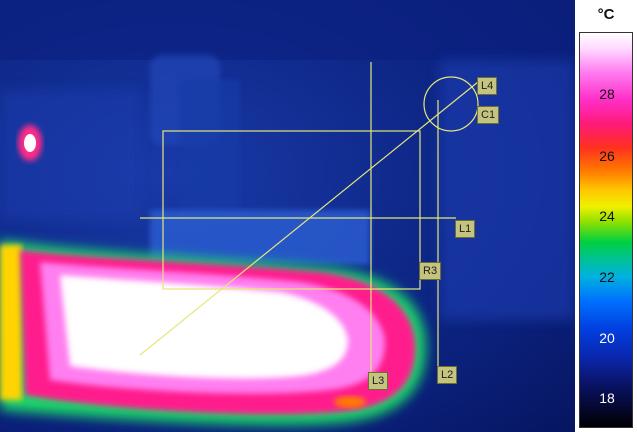 The width and height of the screenshot is (637, 432). Describe the element at coordinates (607, 398) in the screenshot. I see `scale-tick: 18` at that location.